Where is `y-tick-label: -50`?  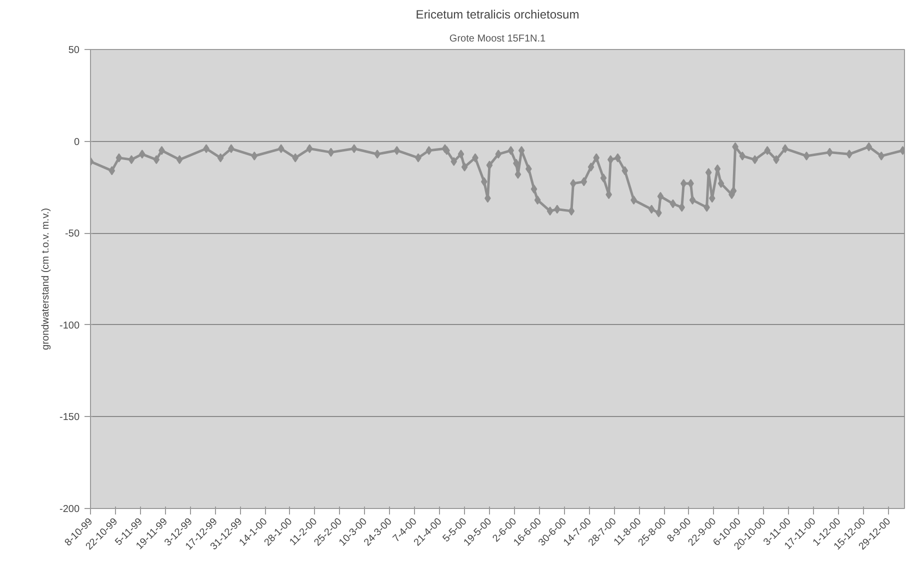
y-tick-label: -50 is located at coordinates (72, 234).